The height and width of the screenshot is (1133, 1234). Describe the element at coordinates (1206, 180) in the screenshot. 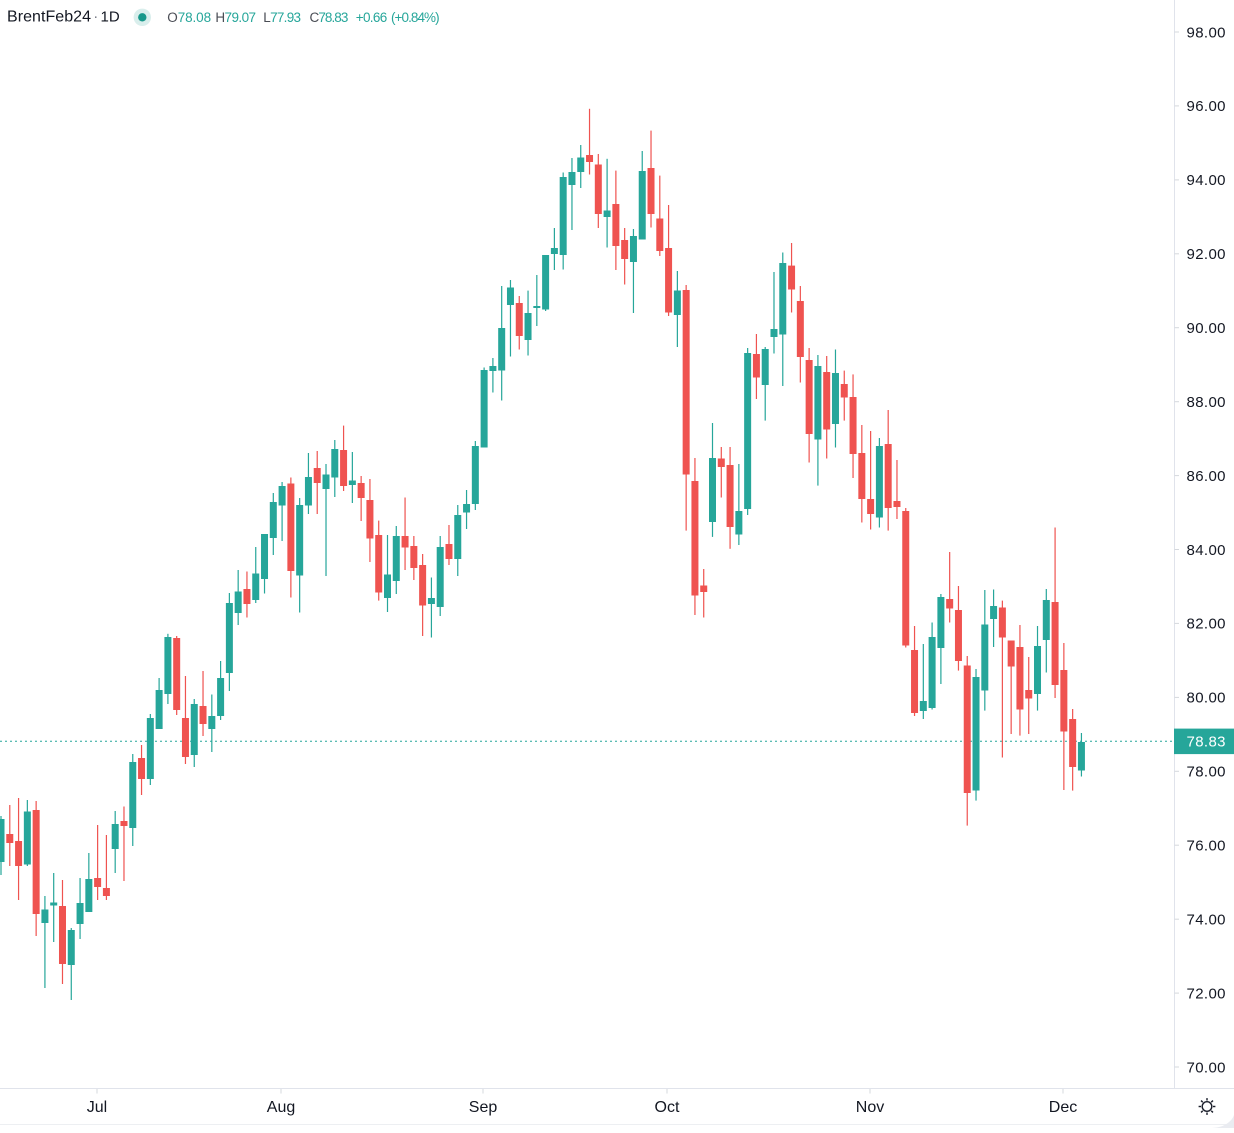

I see `svg-text: 94.00` at that location.